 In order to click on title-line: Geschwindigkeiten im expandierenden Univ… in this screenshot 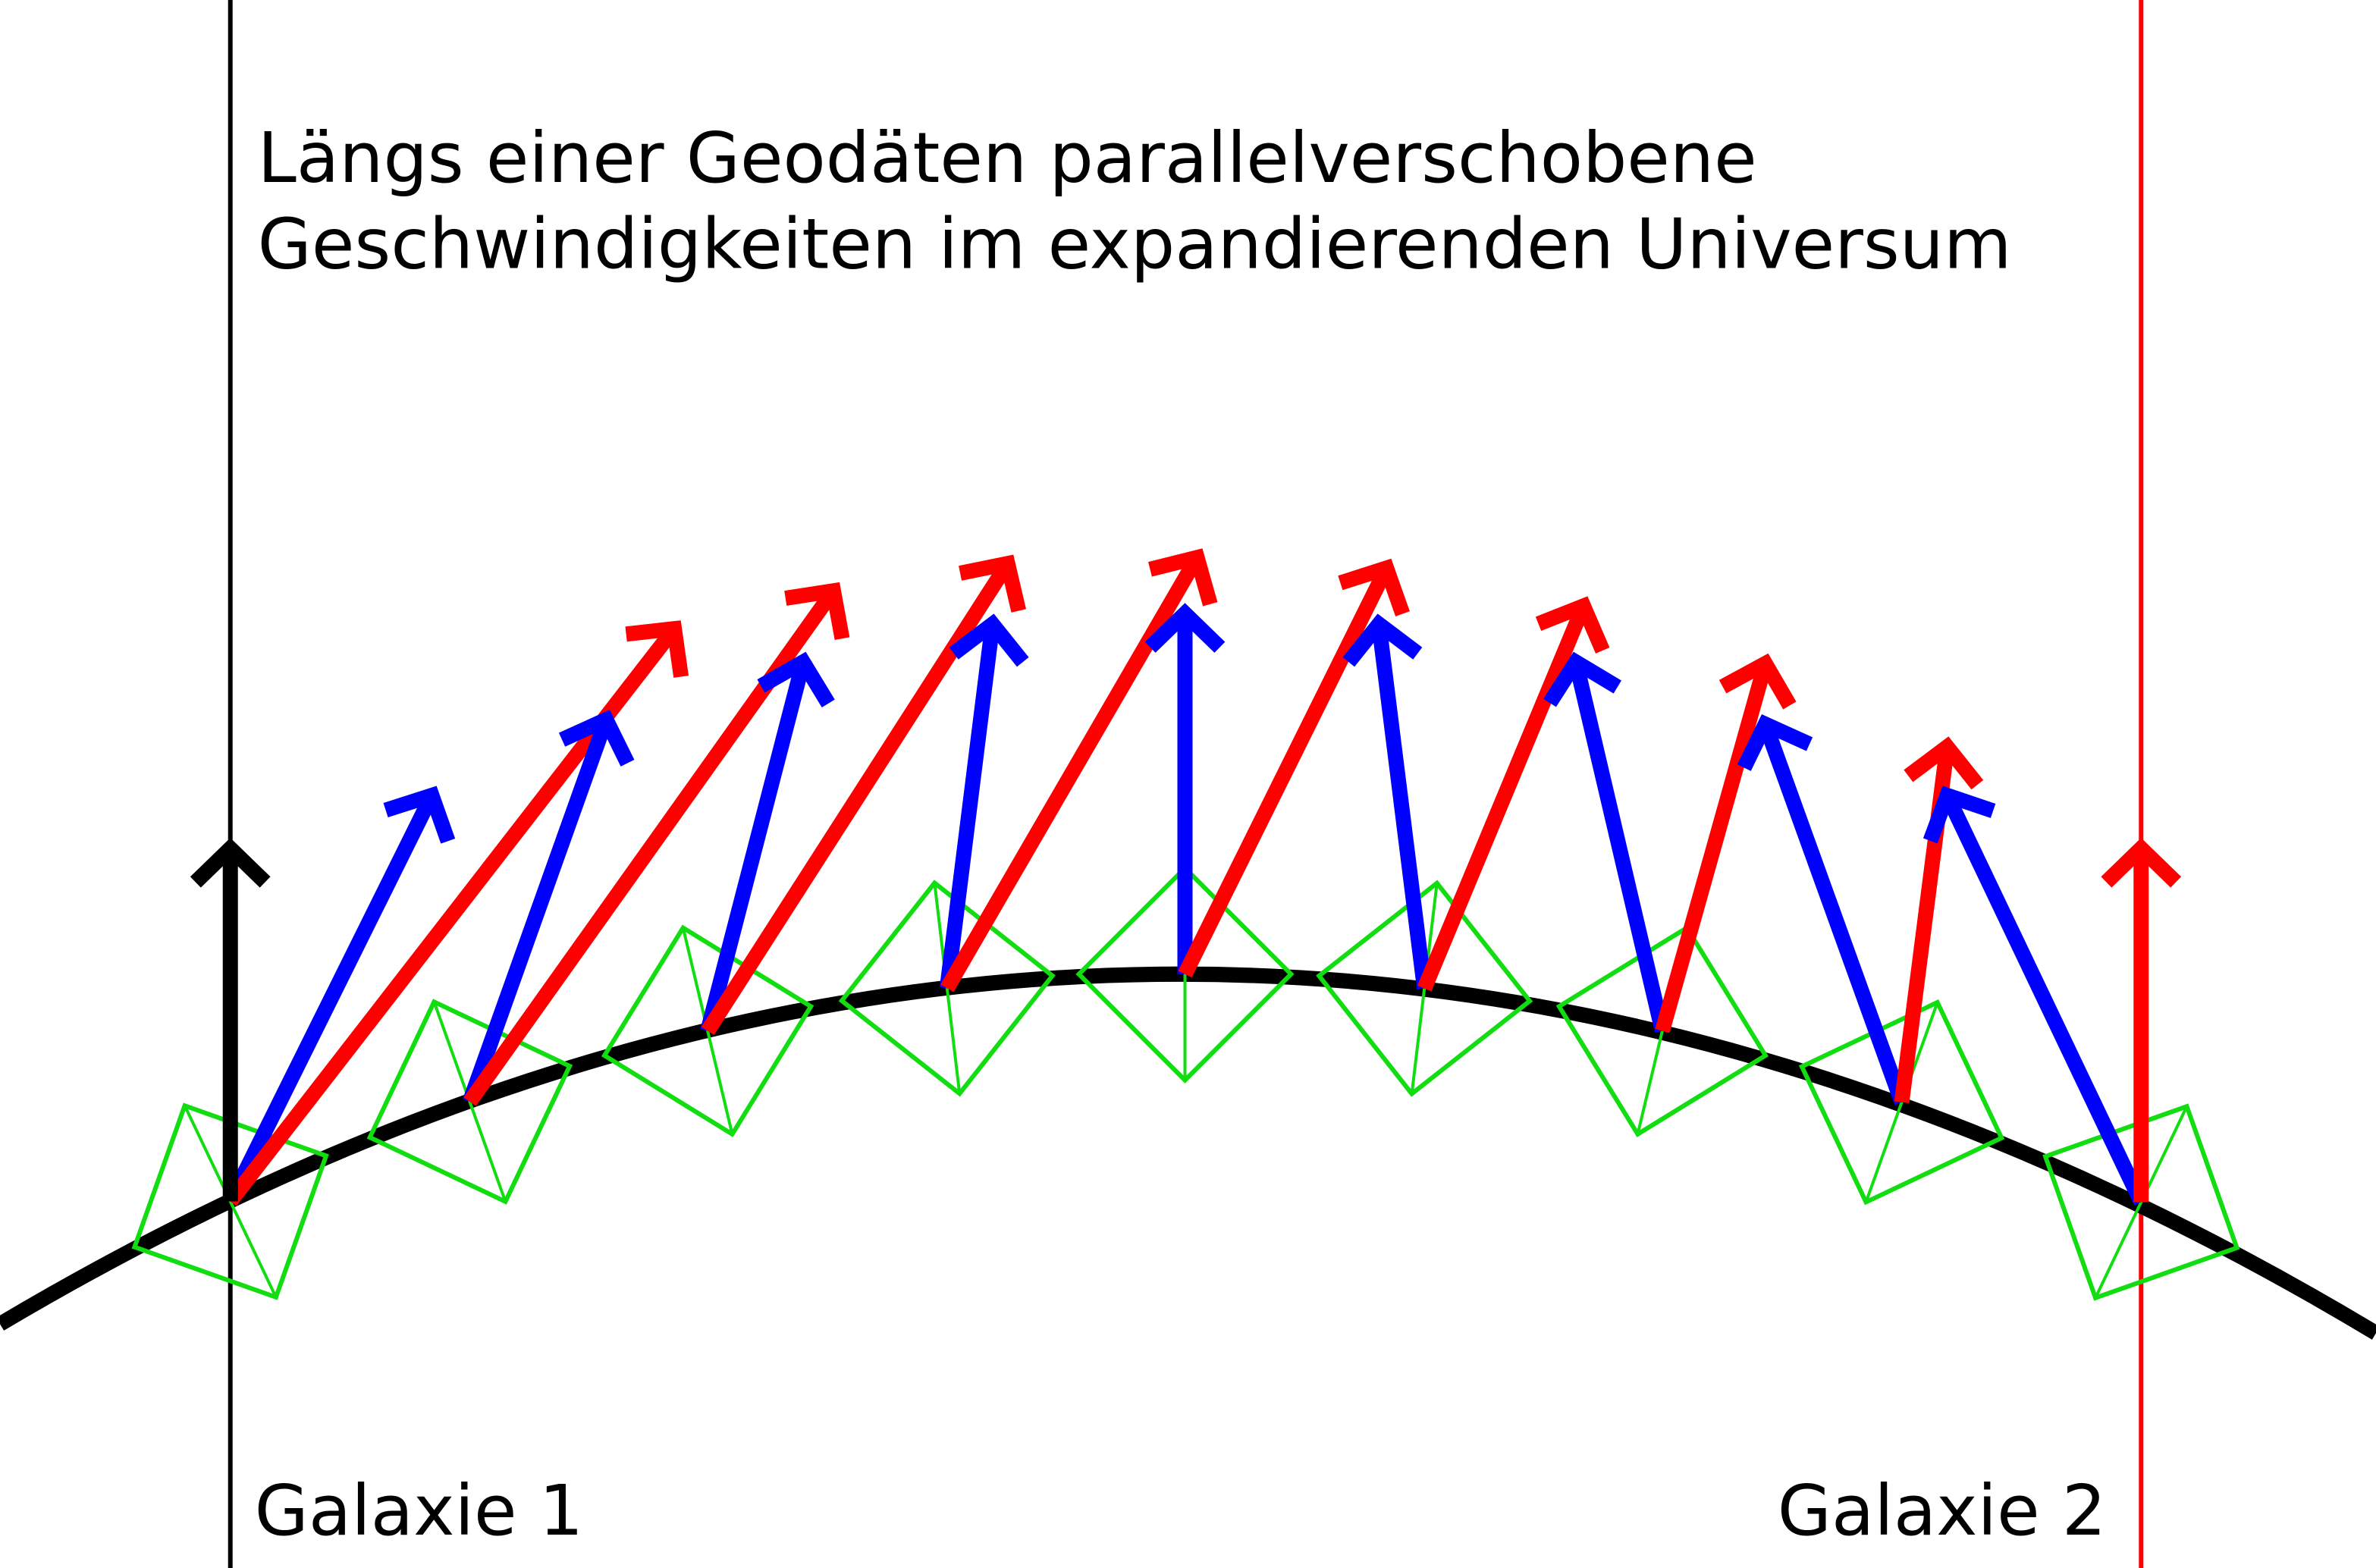, I will do `click(1135, 245)`.